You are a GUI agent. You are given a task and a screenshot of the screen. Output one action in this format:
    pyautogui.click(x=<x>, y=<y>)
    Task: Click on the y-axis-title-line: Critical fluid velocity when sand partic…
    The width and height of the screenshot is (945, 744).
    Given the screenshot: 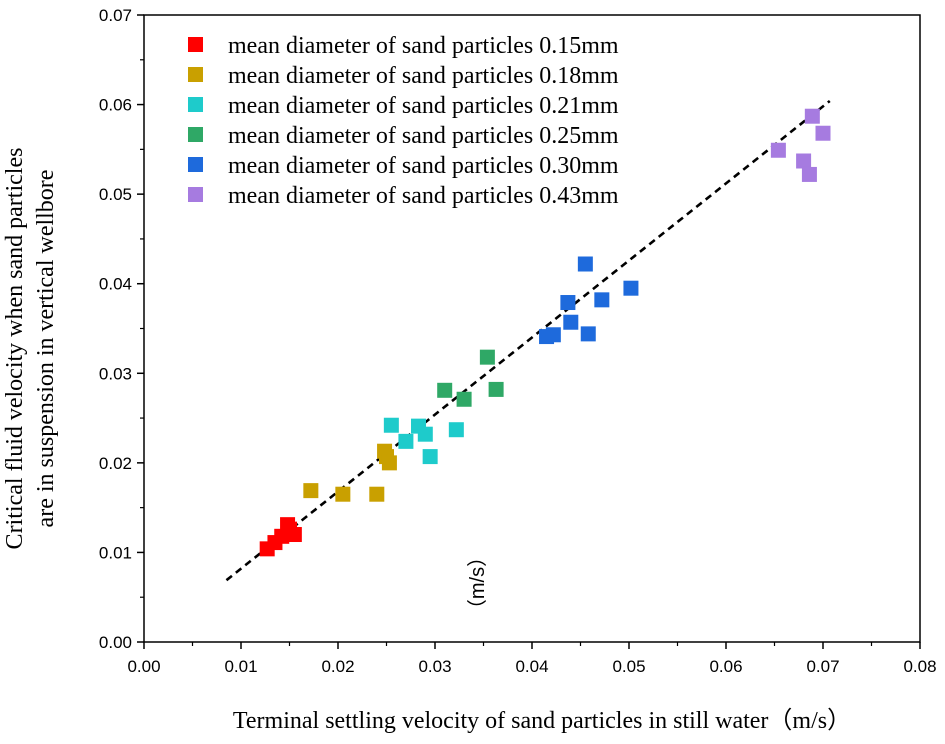 What is the action you would take?
    pyautogui.click(x=15, y=349)
    